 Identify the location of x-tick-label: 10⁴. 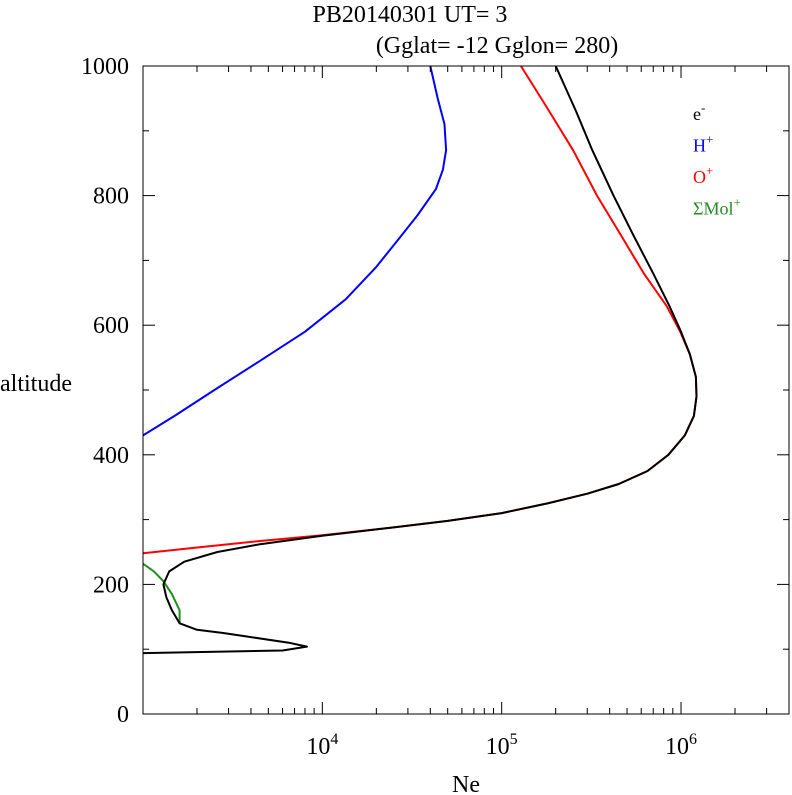
(322, 745).